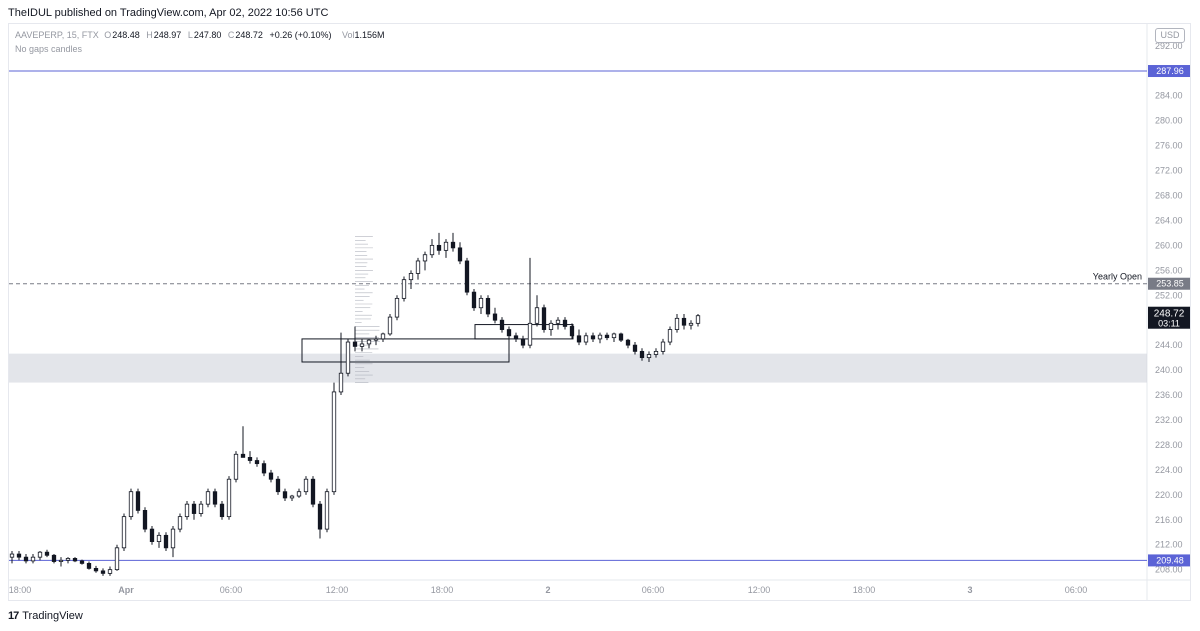  What do you see at coordinates (1169, 520) in the screenshot?
I see `y-tick-label: 216.00` at bounding box center [1169, 520].